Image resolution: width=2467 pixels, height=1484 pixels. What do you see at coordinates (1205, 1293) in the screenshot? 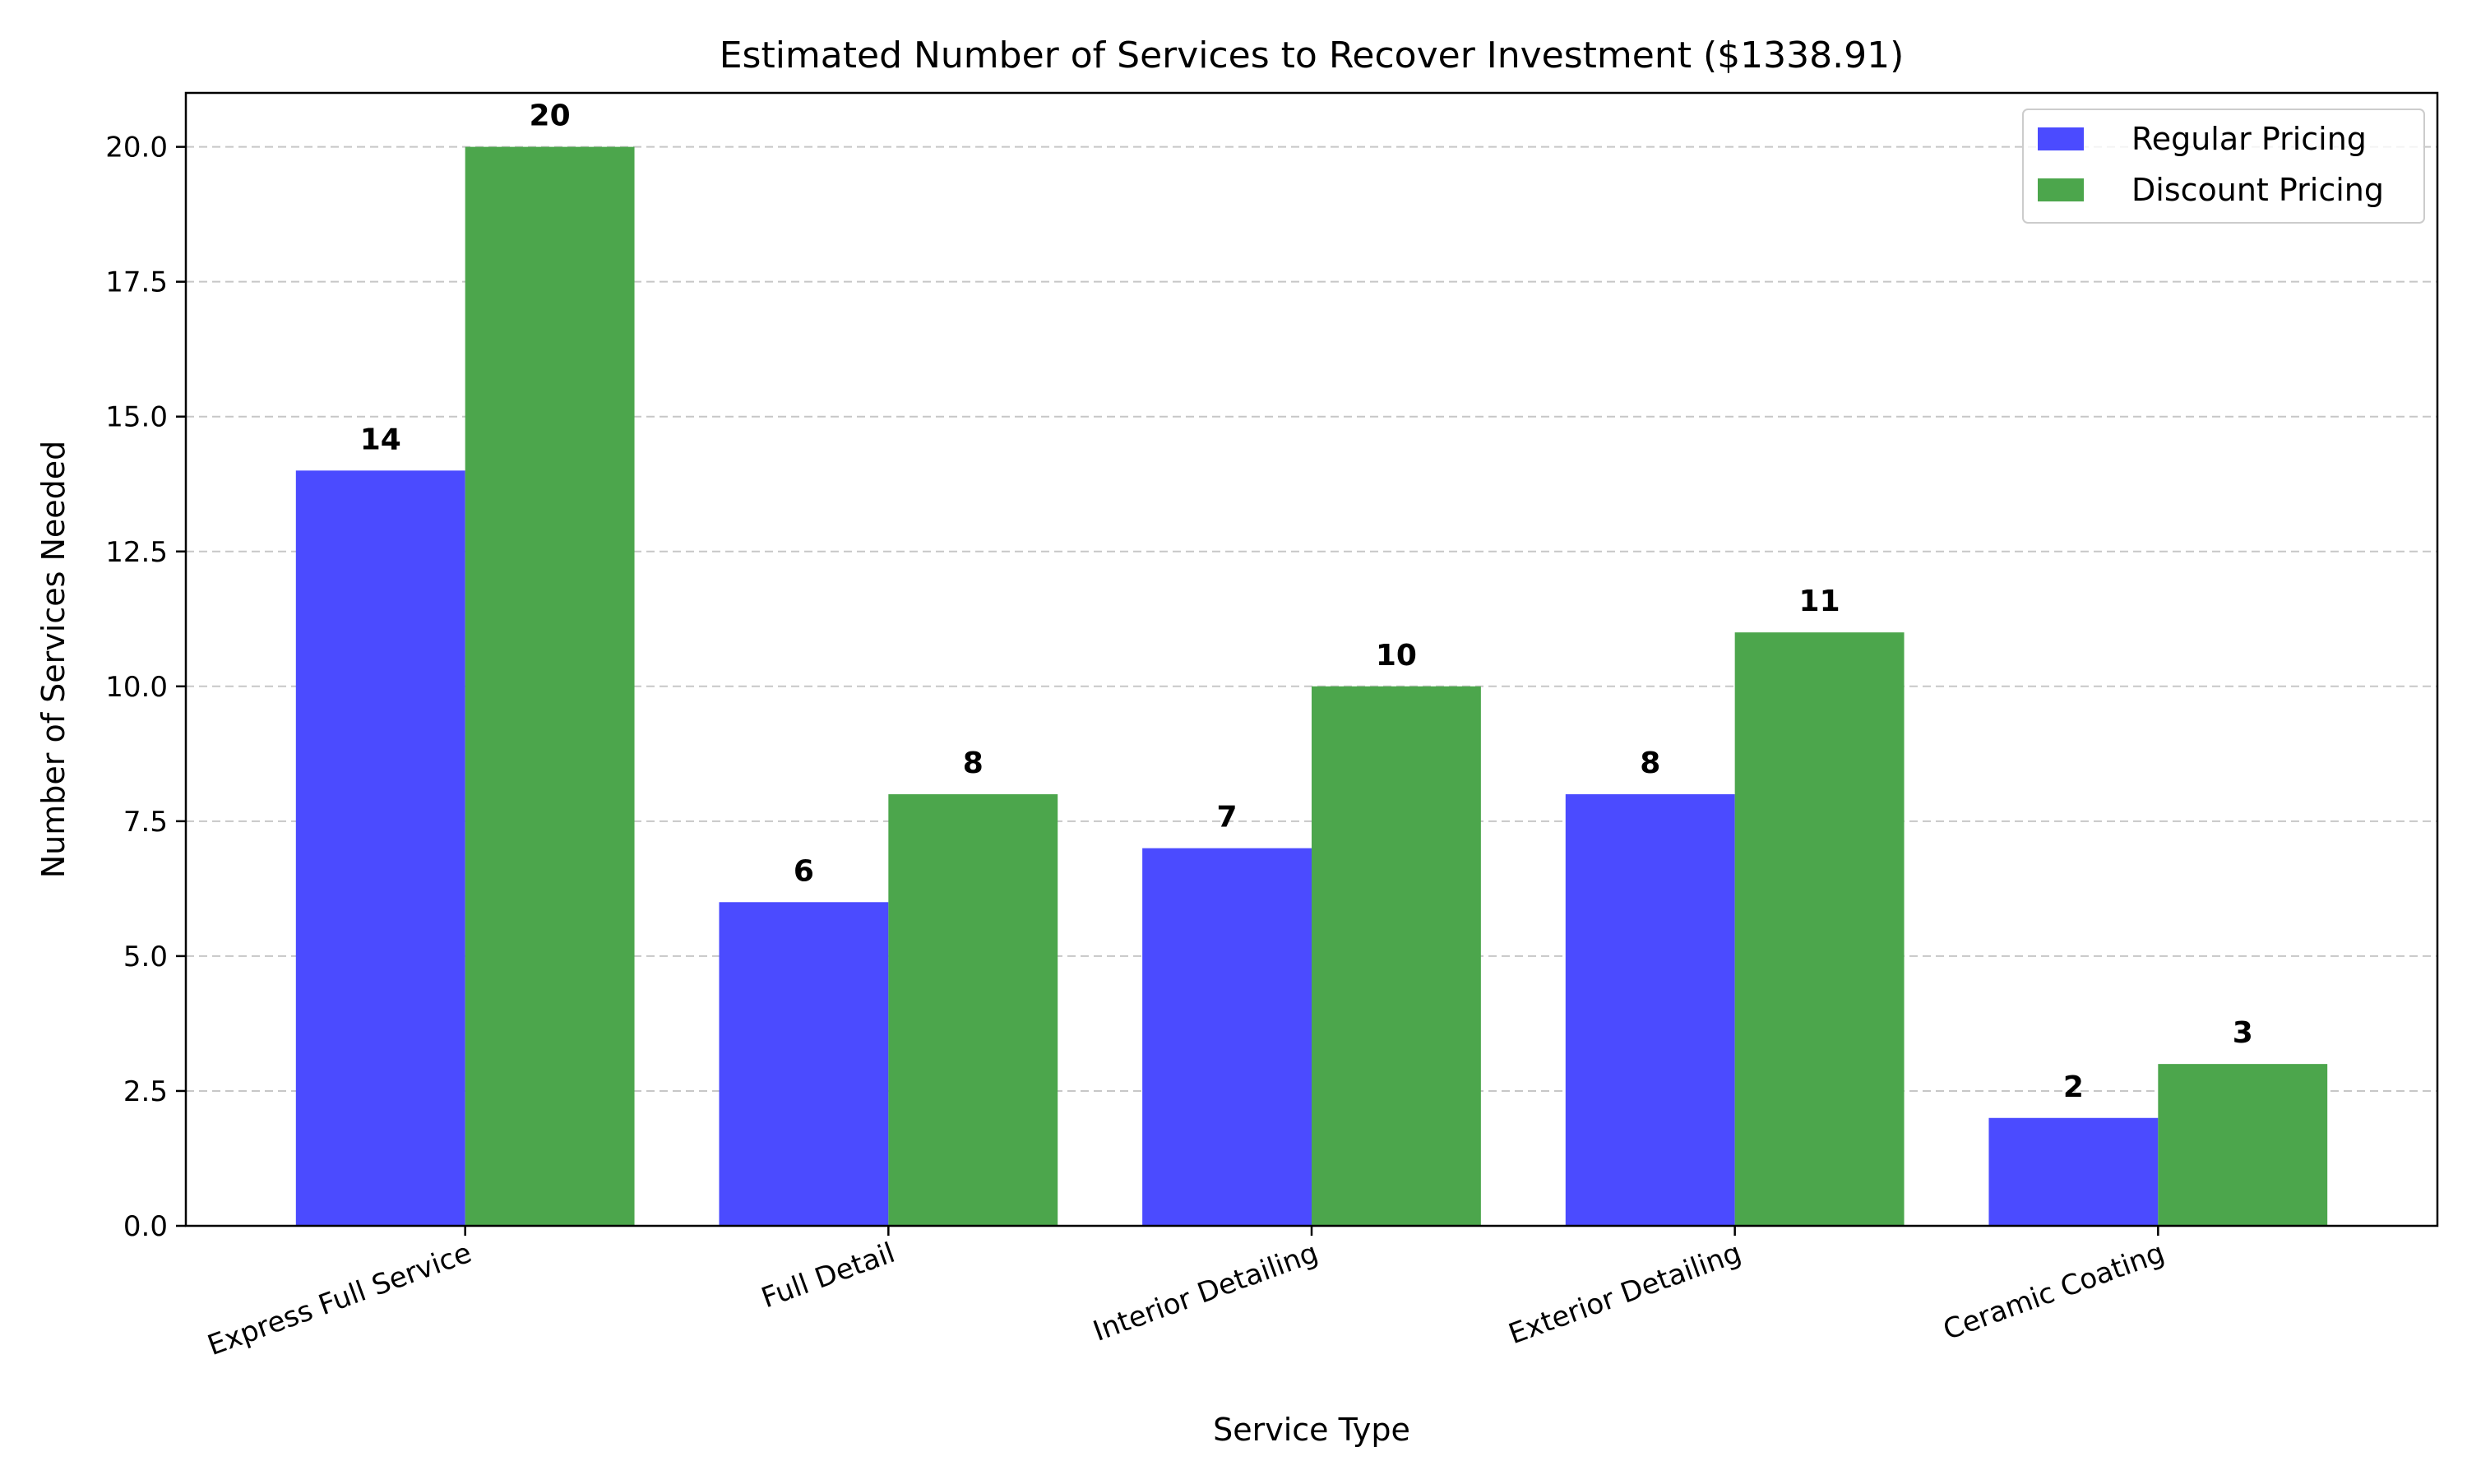
I see `x-tick-label: Interior Detailing` at bounding box center [1205, 1293].